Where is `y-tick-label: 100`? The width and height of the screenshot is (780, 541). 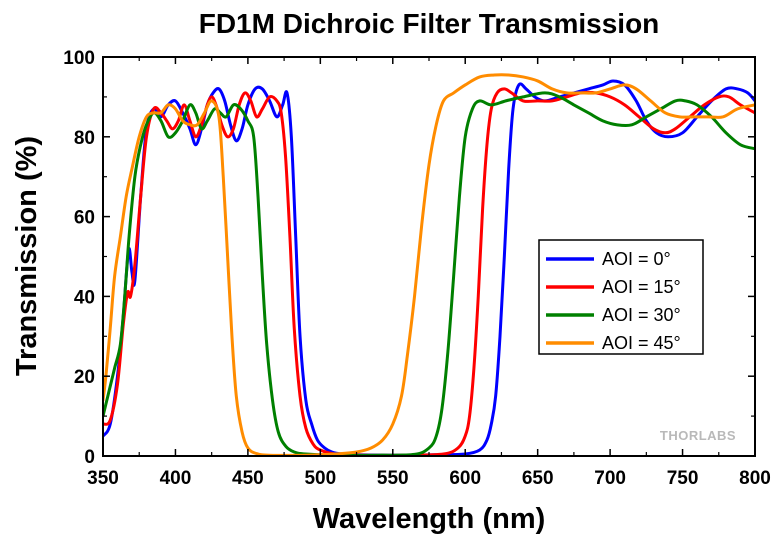
y-tick-label: 100 is located at coordinates (79, 58).